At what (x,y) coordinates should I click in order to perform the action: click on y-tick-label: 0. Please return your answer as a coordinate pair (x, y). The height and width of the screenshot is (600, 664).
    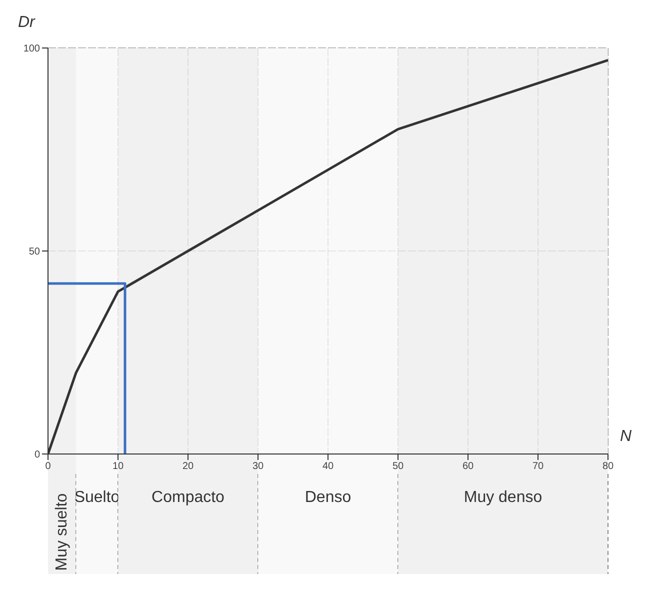
    Looking at the image, I should click on (37, 455).